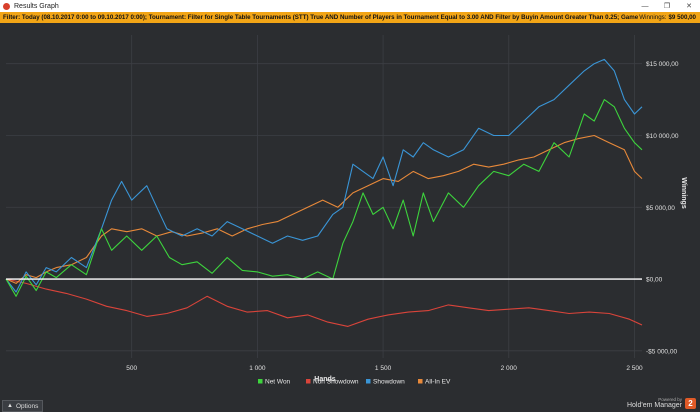 Image resolution: width=700 pixels, height=412 pixels. I want to click on legend-label: Net Won, so click(278, 382).